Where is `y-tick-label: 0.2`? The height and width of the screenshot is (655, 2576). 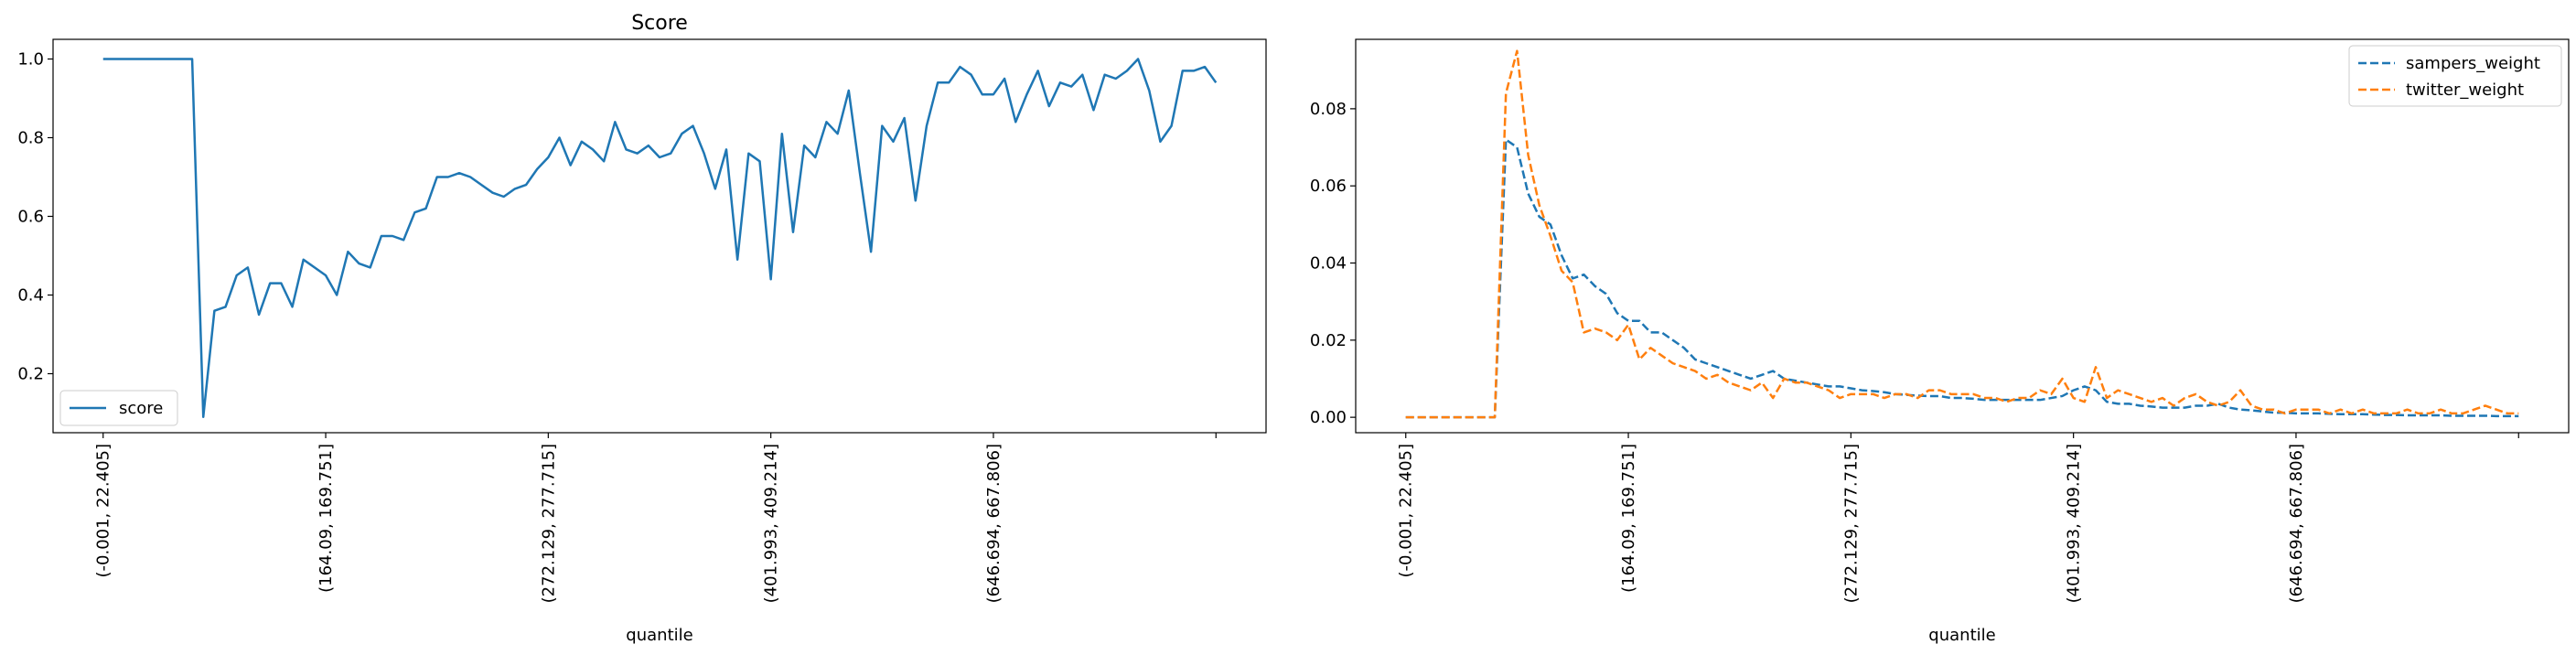 y-tick-label: 0.2 is located at coordinates (30, 374).